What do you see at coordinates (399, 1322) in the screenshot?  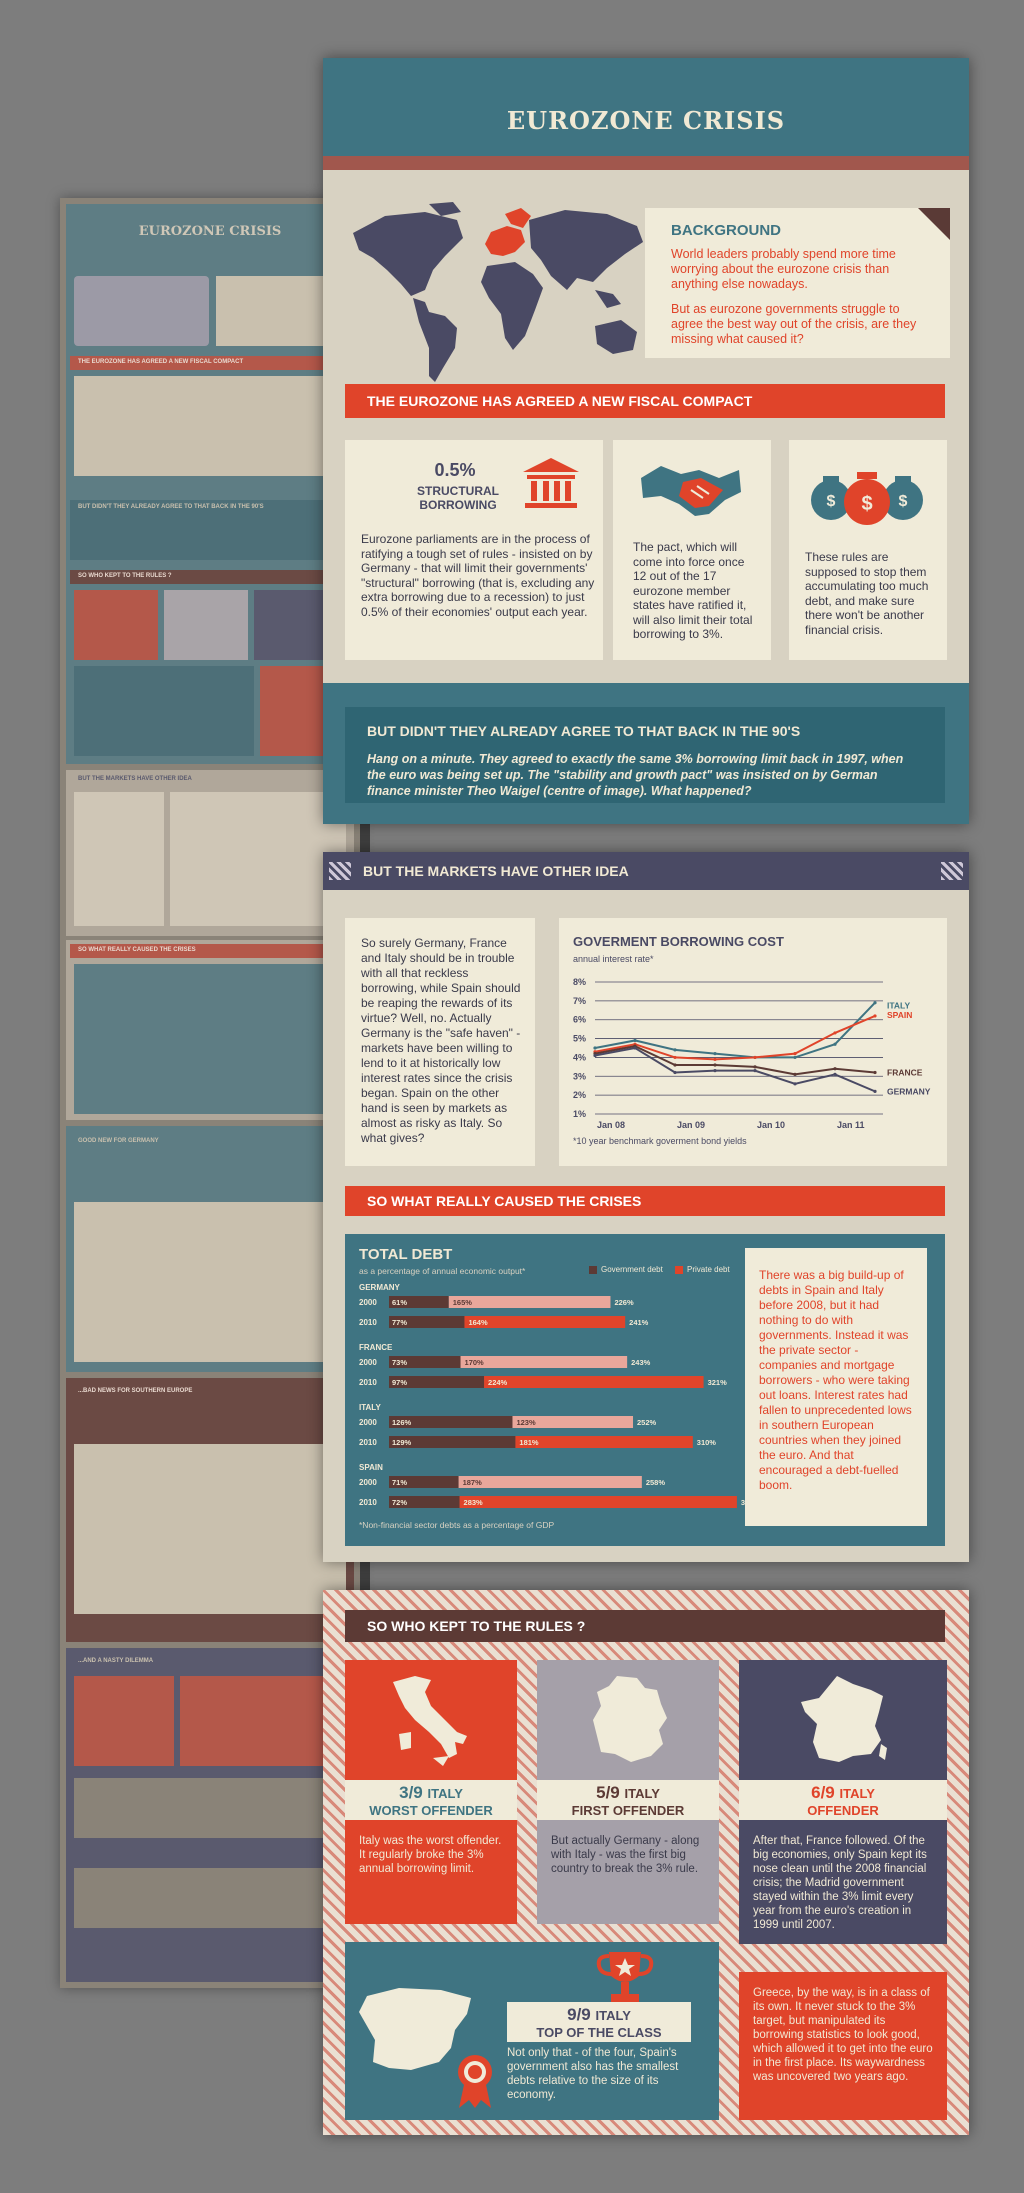 I see `gov-debt-label: 77%` at bounding box center [399, 1322].